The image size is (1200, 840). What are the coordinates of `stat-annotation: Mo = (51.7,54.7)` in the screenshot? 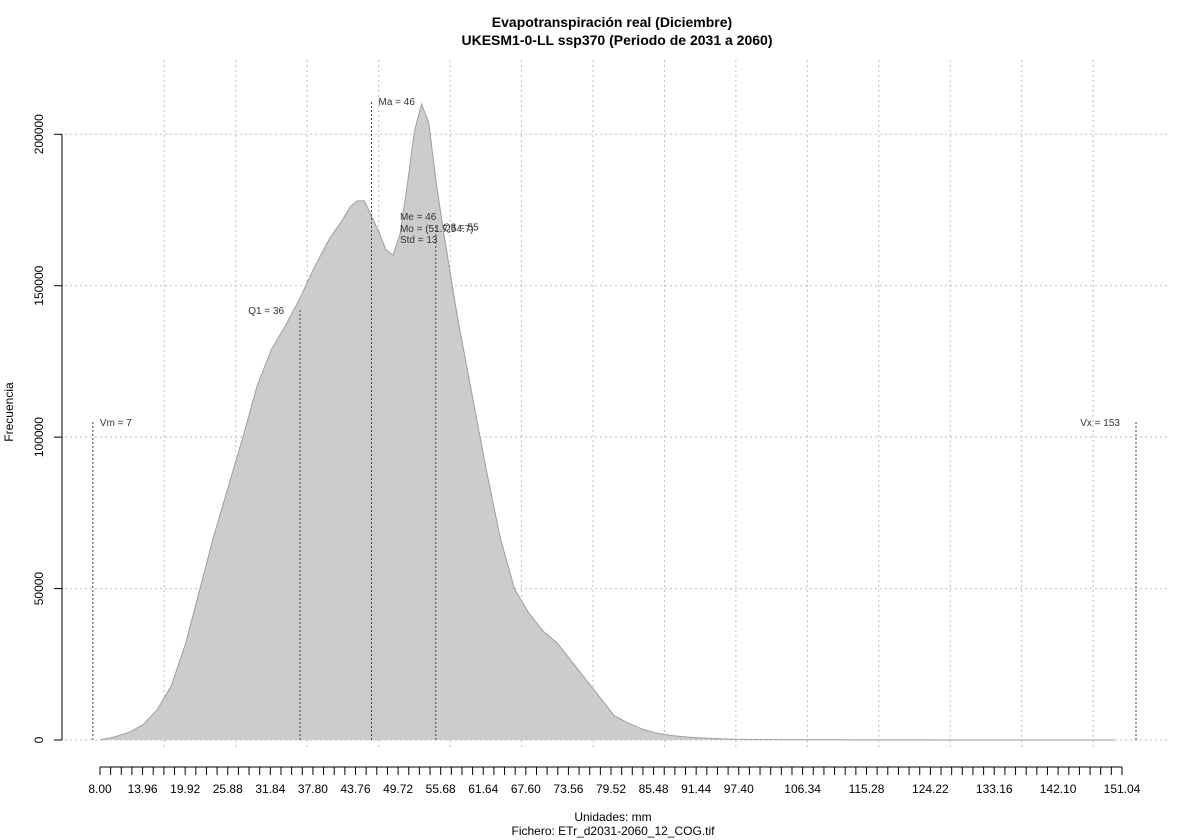 It's located at (437, 229).